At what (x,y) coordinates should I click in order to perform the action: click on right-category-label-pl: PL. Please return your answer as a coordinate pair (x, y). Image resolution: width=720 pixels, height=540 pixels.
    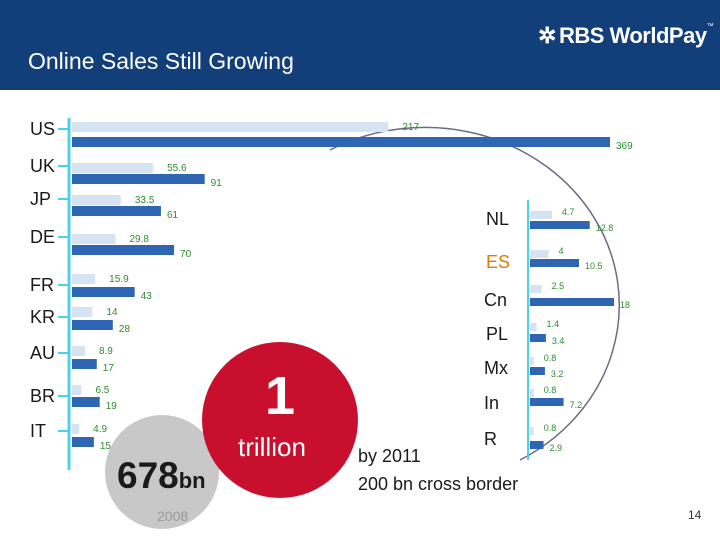
    Looking at the image, I should click on (497, 334).